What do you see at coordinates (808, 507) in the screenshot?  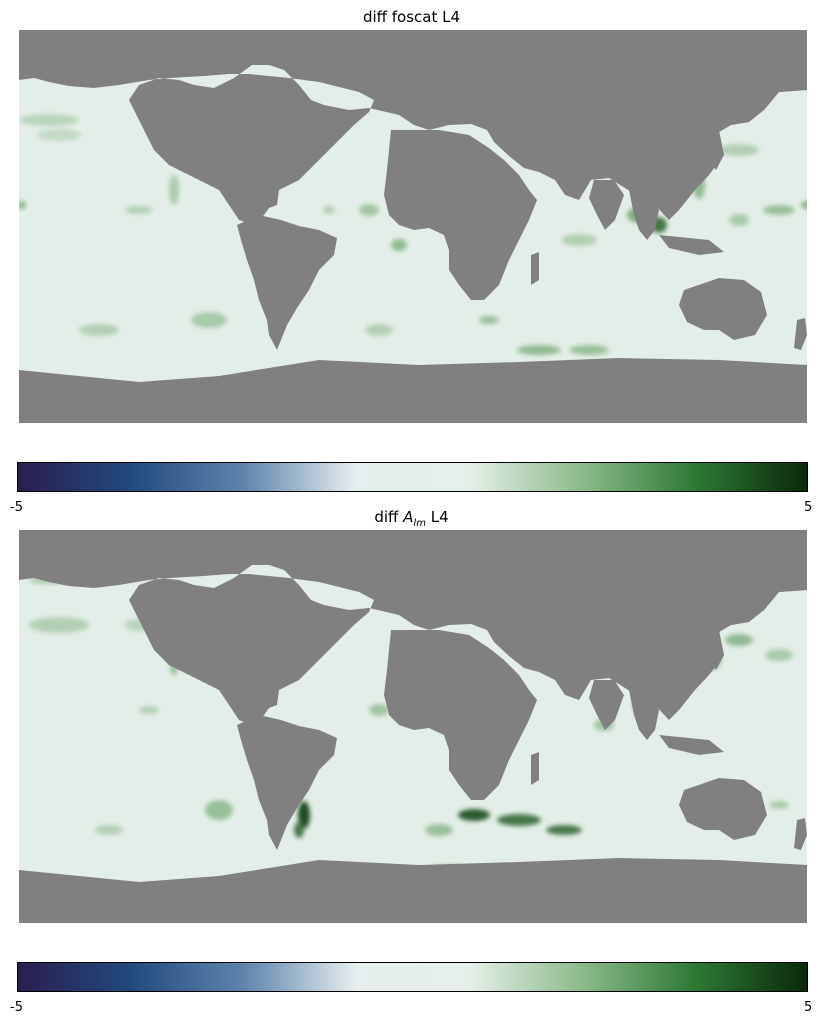 I see `colorbar-1-max-label: 5` at bounding box center [808, 507].